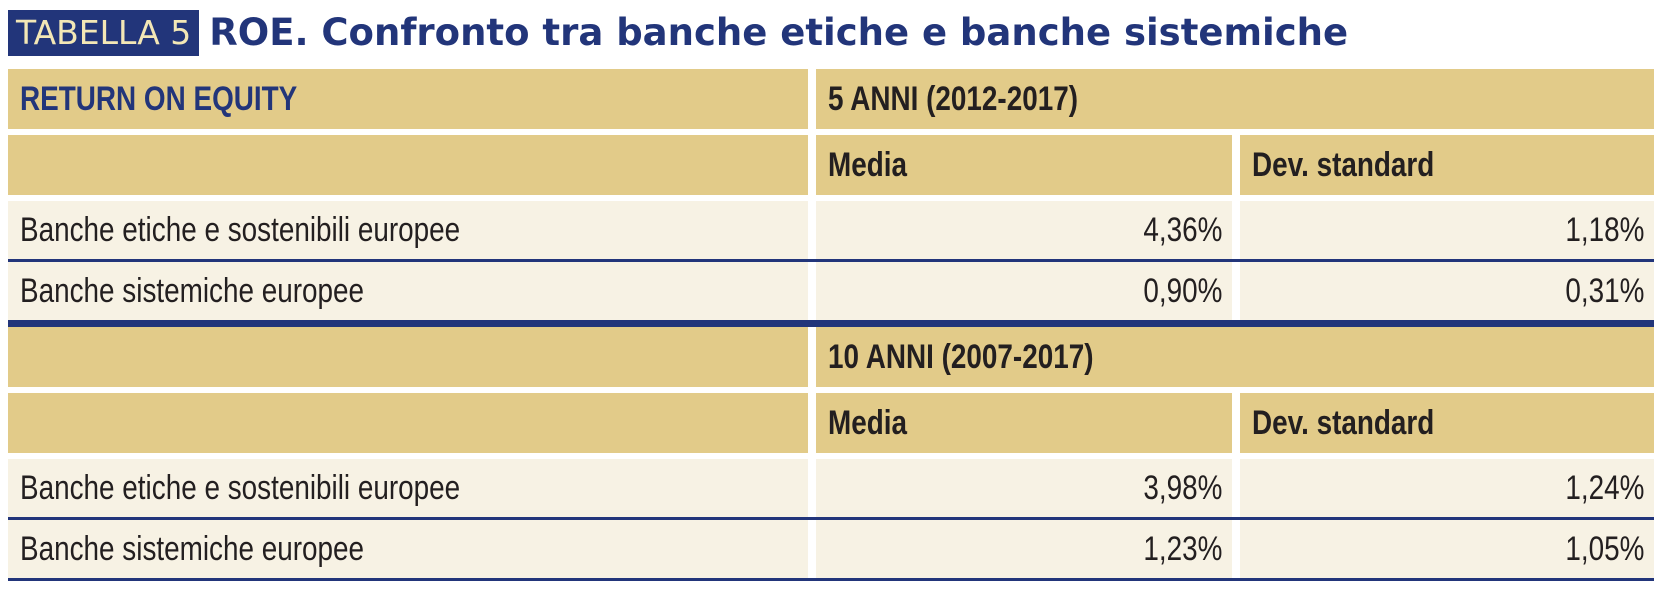 The image size is (1661, 607). What do you see at coordinates (953, 98) in the screenshot?
I see `period-label: 5 ANNI (2012-2017)` at bounding box center [953, 98].